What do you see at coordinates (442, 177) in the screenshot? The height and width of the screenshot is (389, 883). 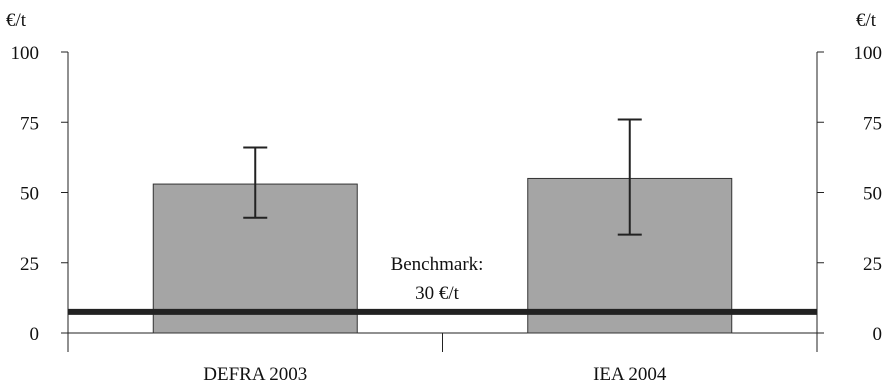 I see `error-bars-group` at bounding box center [442, 177].